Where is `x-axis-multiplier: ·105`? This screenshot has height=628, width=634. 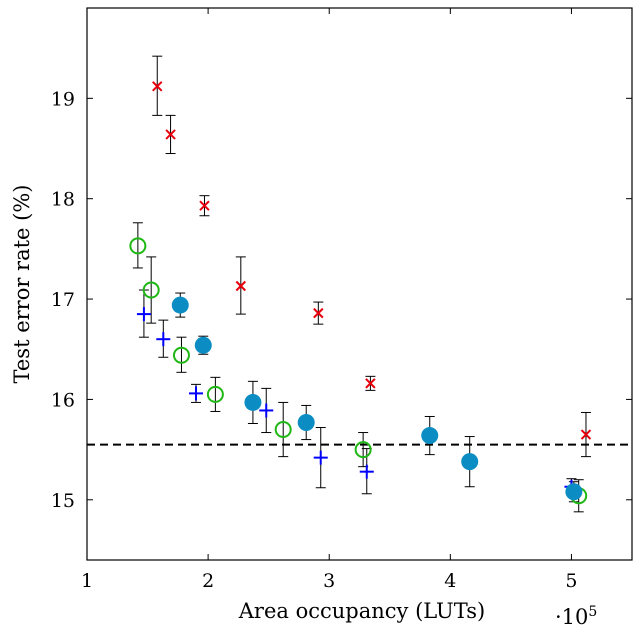
x-axis-multiplier: ·105 is located at coordinates (576, 616).